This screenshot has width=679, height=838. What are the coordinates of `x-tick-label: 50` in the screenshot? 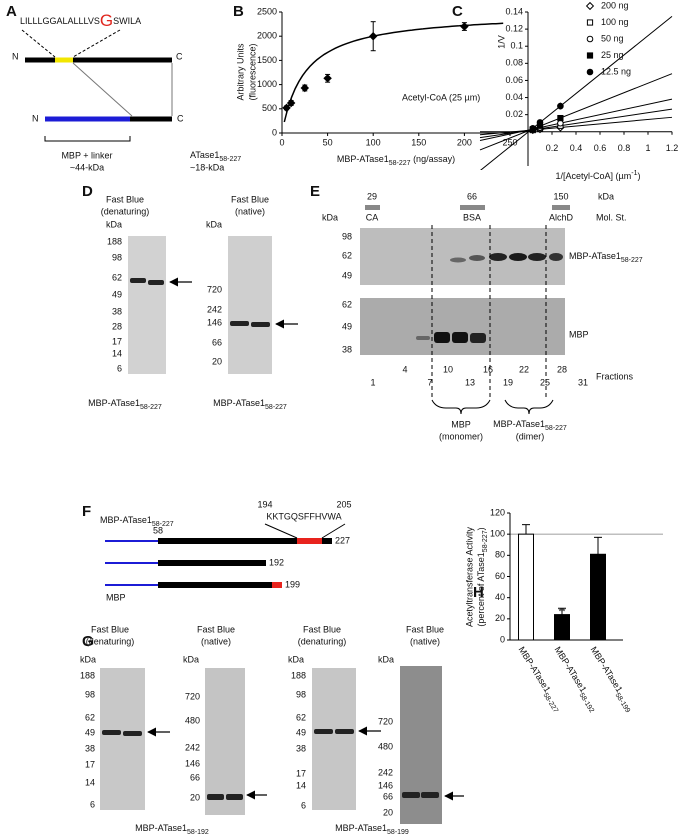 It's located at (328, 142).